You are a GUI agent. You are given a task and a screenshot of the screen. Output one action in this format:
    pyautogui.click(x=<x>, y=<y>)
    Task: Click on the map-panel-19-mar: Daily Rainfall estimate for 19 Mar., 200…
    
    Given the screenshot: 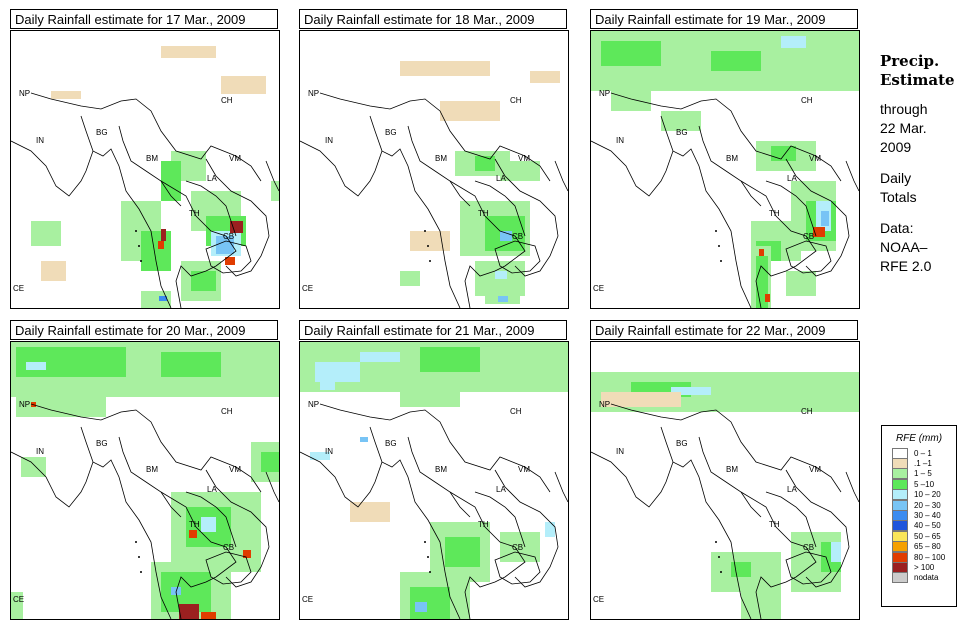 What is the action you would take?
    pyautogui.click(x=725, y=159)
    